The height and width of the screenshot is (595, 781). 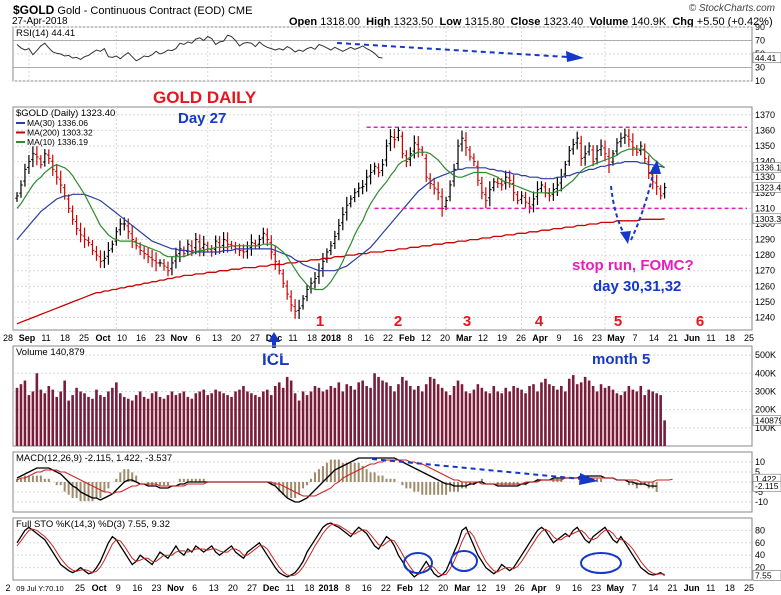 What do you see at coordinates (443, 588) in the screenshot?
I see `bottom-x-tick-label: 20` at bounding box center [443, 588].